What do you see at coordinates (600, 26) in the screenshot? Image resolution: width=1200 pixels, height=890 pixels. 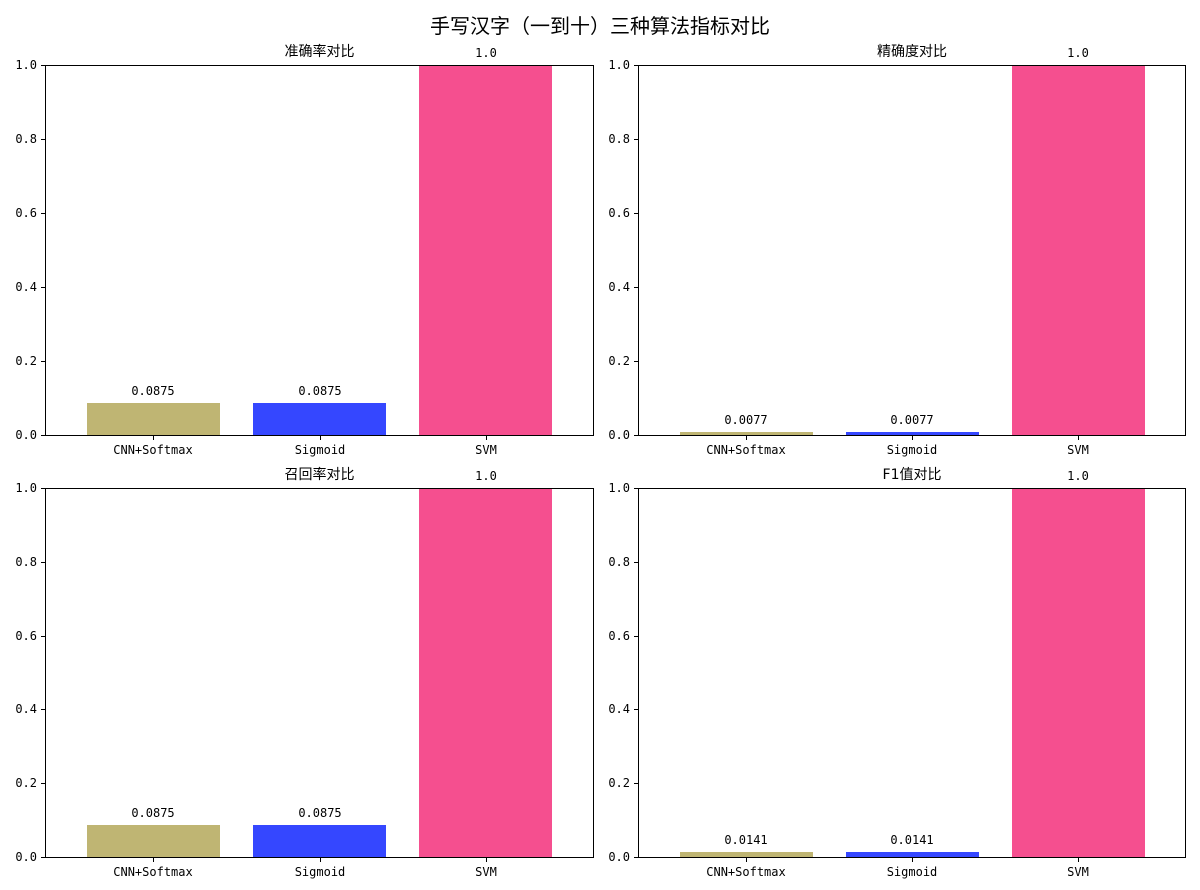 I see `figure-title: 手写汉字（一到十）三种算法指标对比` at bounding box center [600, 26].